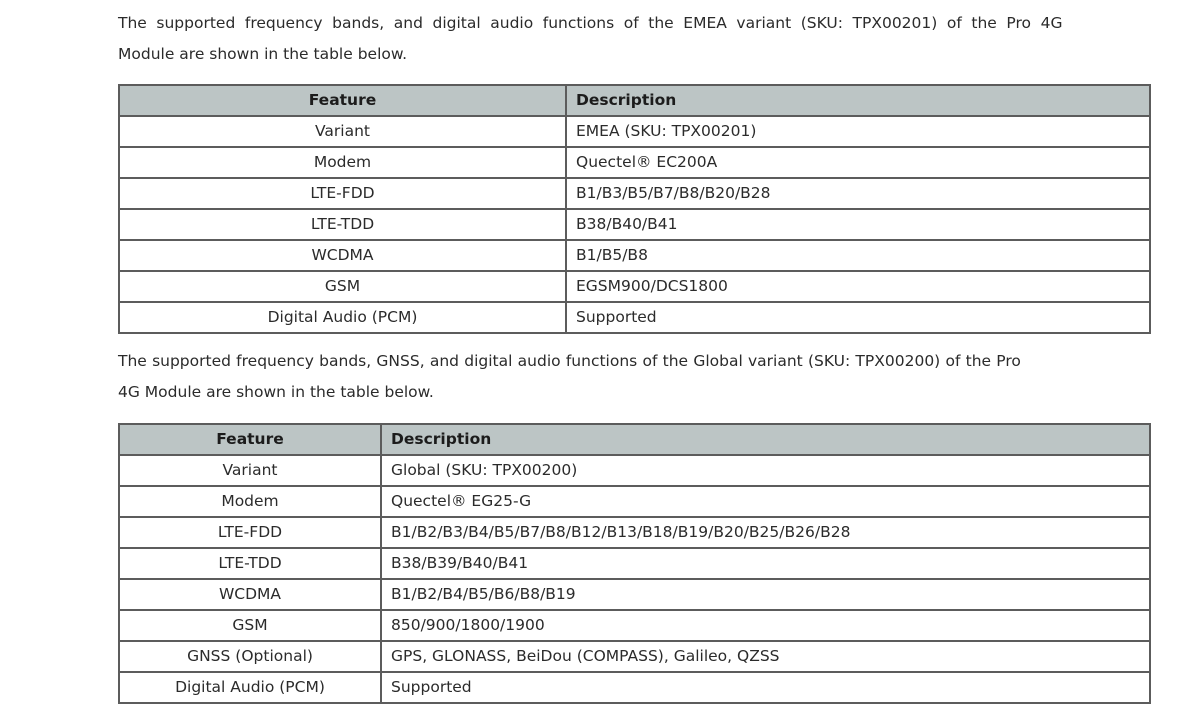 The image size is (1200, 721). Describe the element at coordinates (859, 256) in the screenshot. I see `cell-description: B1/B5/B8` at that location.